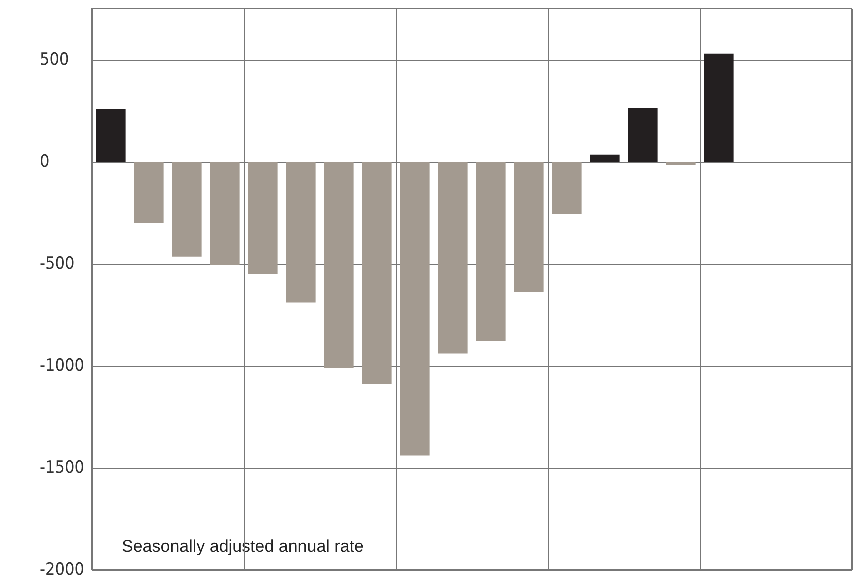 This screenshot has height=586, width=854. What do you see at coordinates (55, 60) in the screenshot?
I see `y-tick-label: 500` at bounding box center [55, 60].